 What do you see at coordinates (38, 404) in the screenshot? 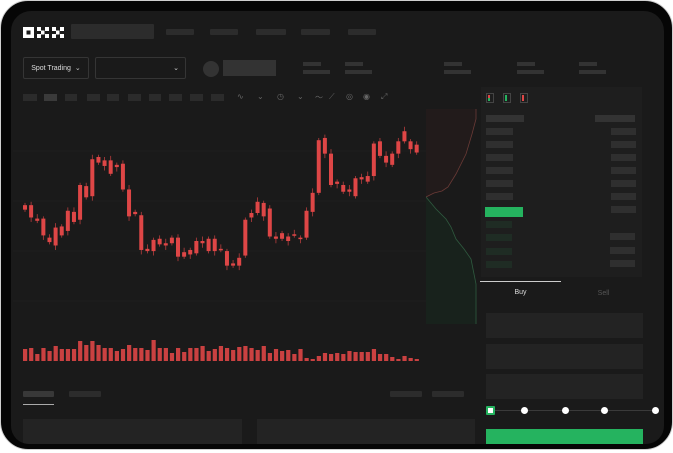
I see `tab-underline` at bounding box center [38, 404].